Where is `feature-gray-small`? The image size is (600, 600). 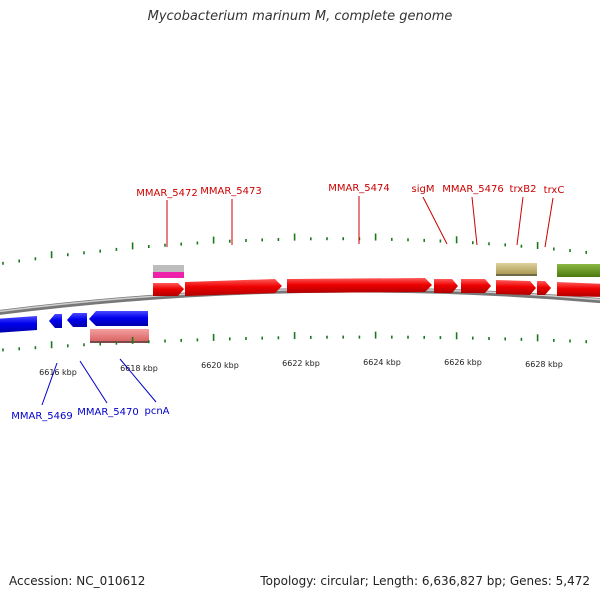 feature-gray-small is located at coordinates (168, 268).